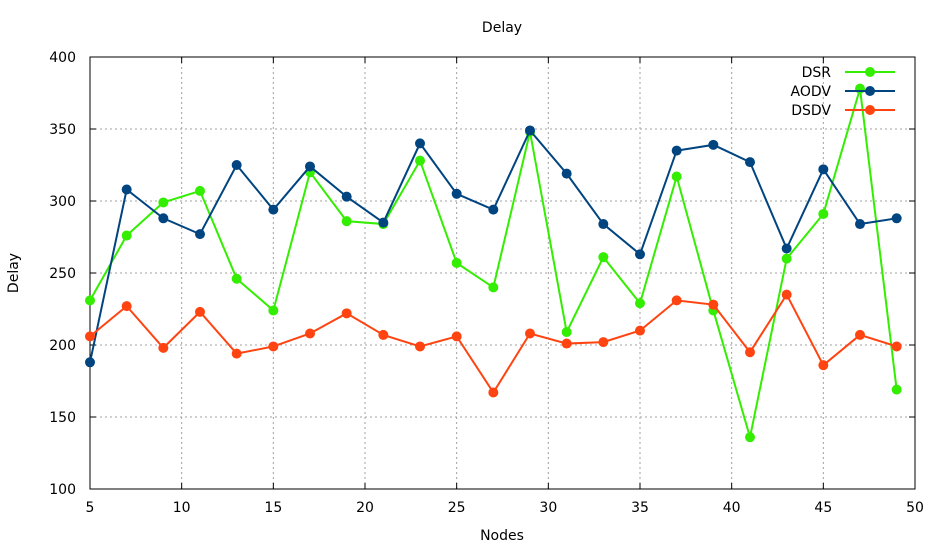  I want to click on x-tick-label: 40, so click(732, 508).